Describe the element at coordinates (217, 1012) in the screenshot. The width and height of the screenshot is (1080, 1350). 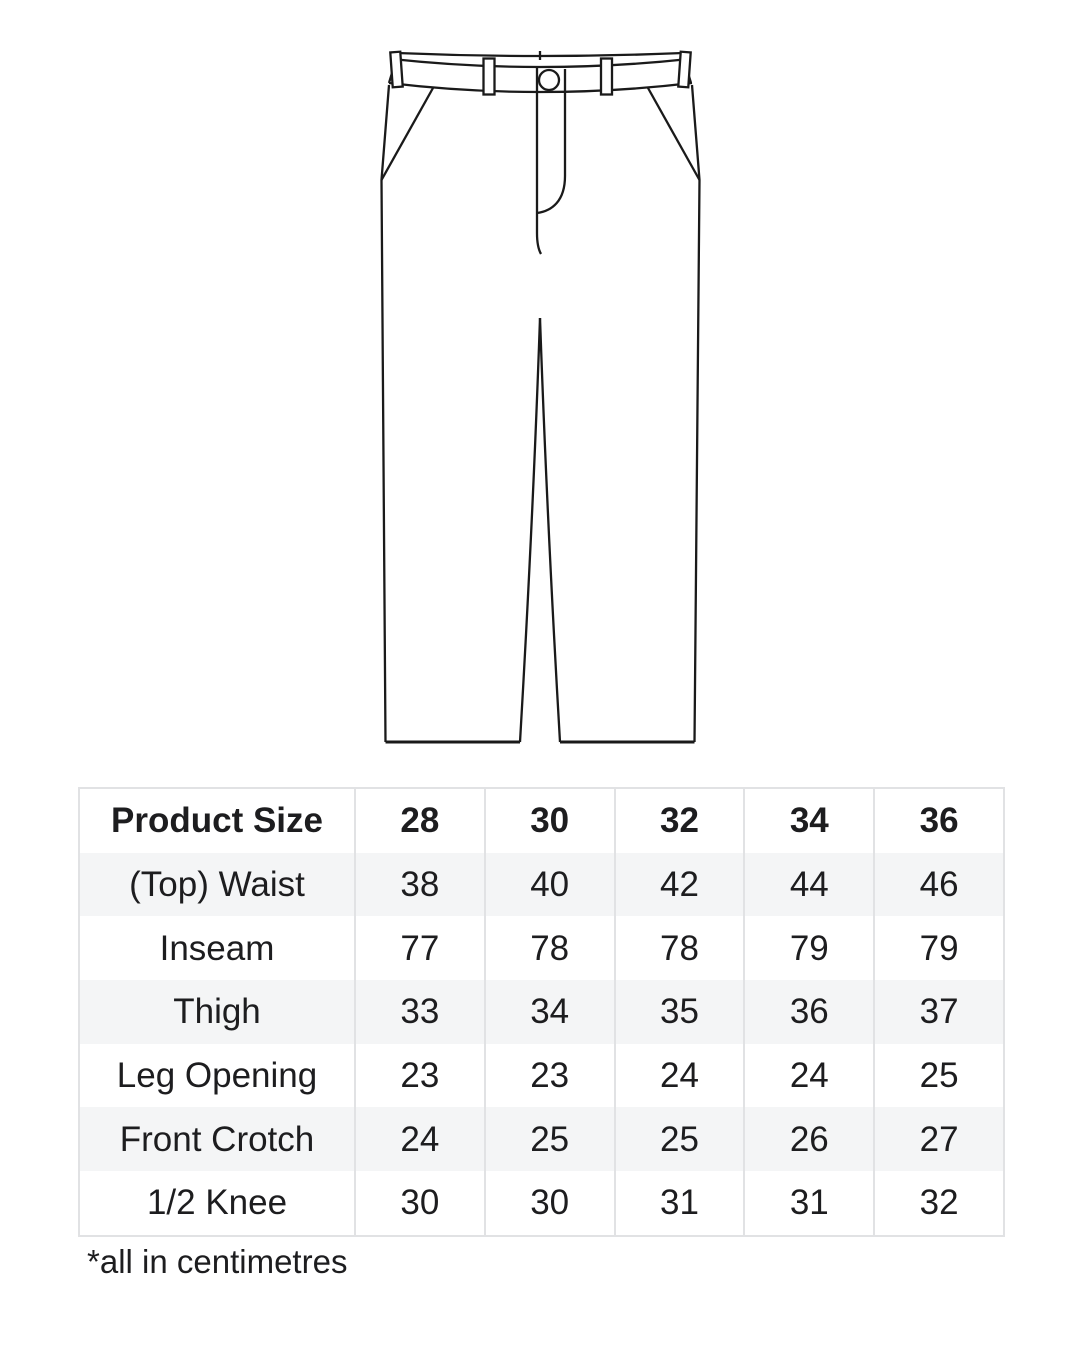
I see `row-label: Thigh` at that location.